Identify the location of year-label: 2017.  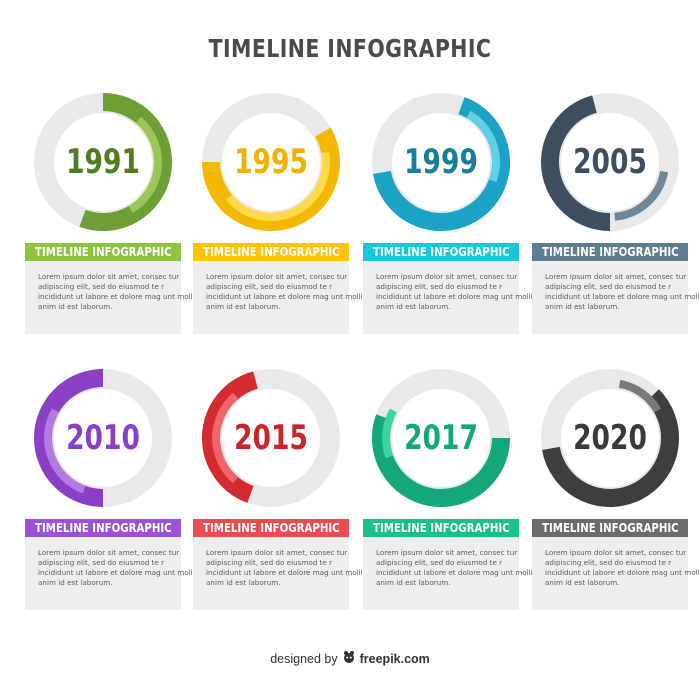
(441, 438).